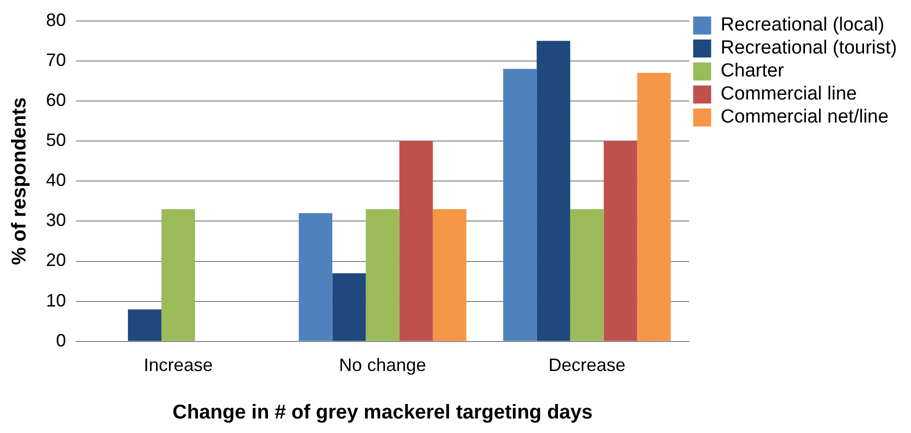 Image resolution: width=911 pixels, height=433 pixels. What do you see at coordinates (56, 180) in the screenshot?
I see `y-tick-label: 40` at bounding box center [56, 180].